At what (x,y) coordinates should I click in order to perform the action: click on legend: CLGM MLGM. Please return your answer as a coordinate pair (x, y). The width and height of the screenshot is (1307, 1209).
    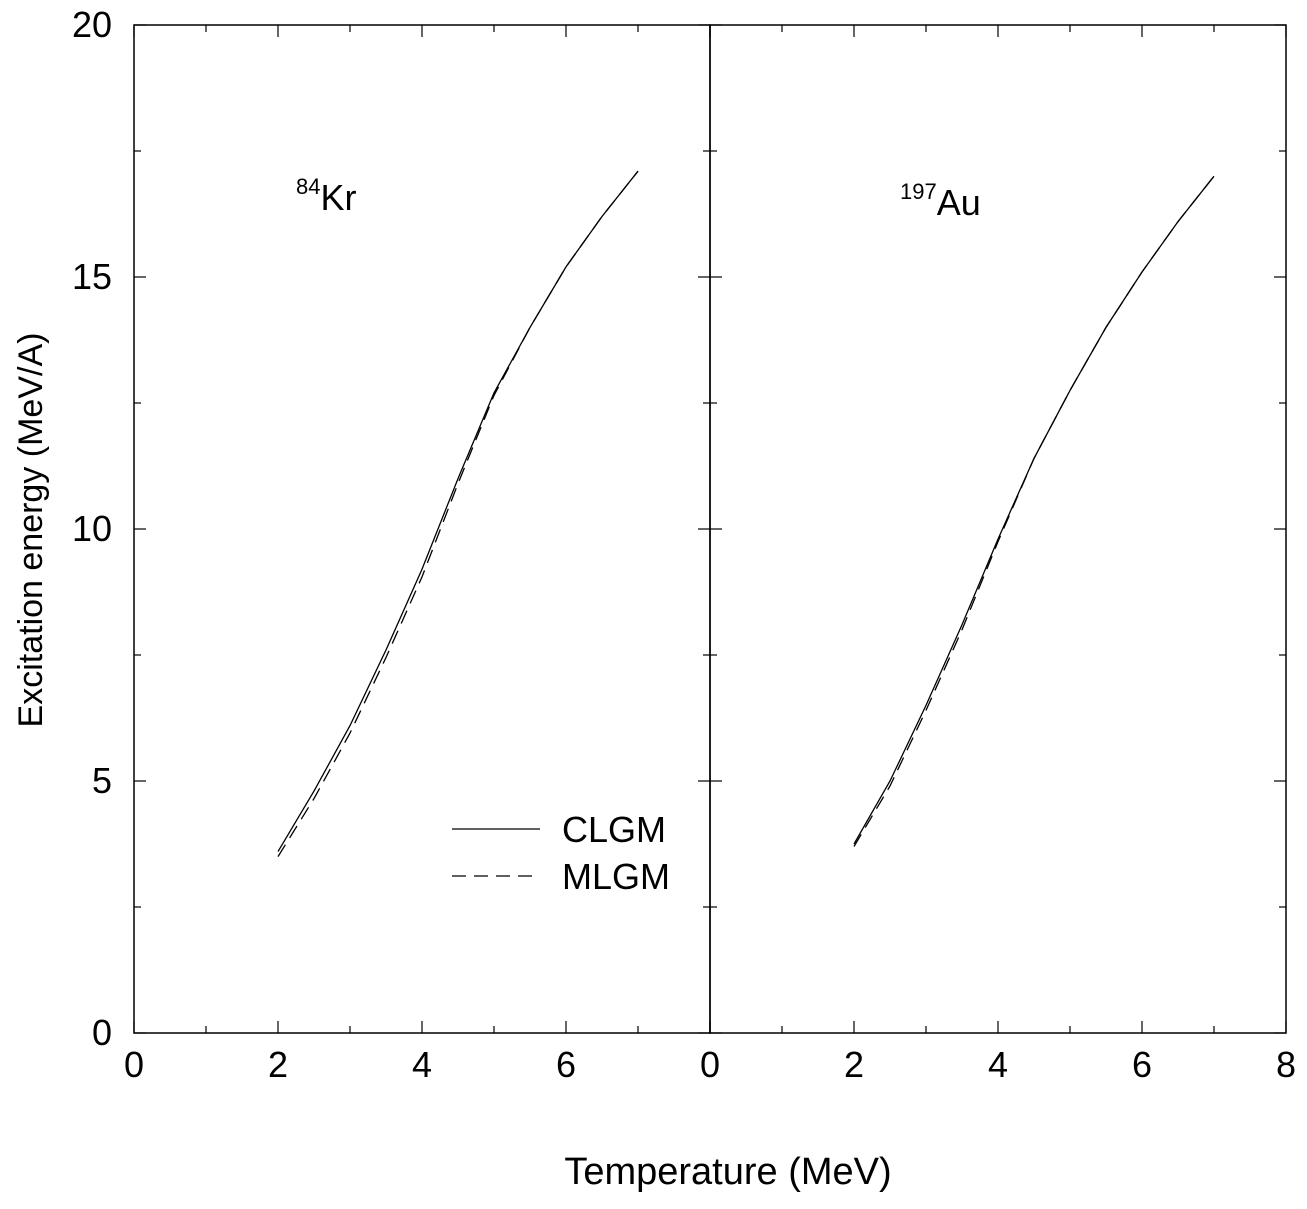
    Looking at the image, I should click on (561, 853).